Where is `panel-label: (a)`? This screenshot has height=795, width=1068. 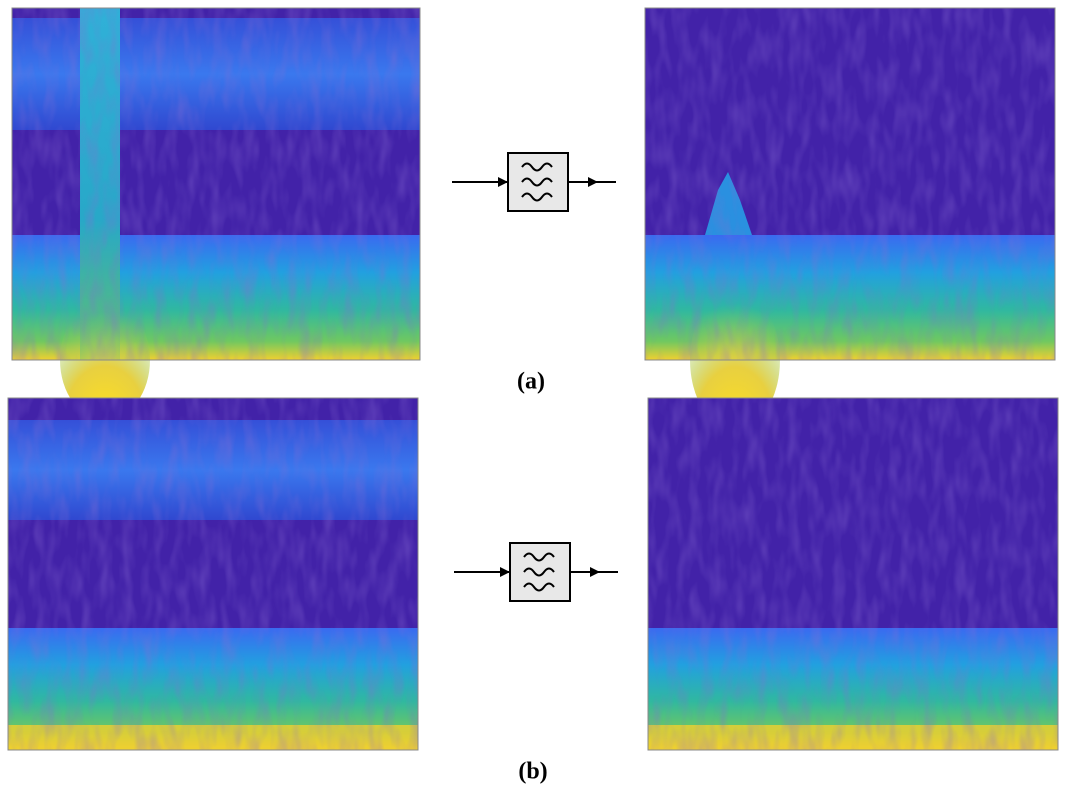
panel-label: (a) is located at coordinates (531, 382).